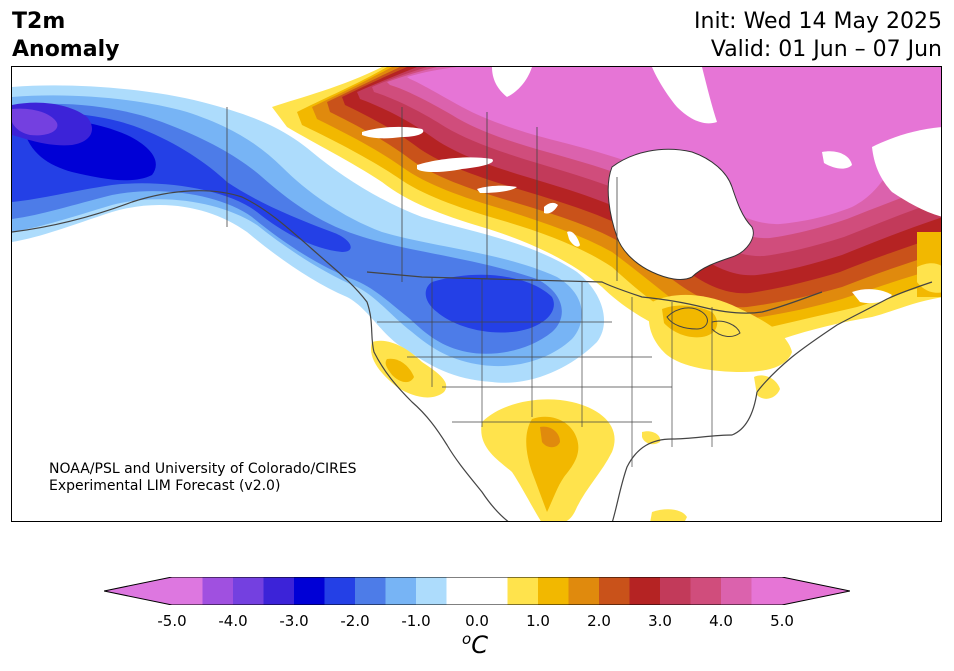 This screenshot has height=671, width=954. What do you see at coordinates (573, 239) in the screenshot?
I see `lake-winnipeg` at bounding box center [573, 239].